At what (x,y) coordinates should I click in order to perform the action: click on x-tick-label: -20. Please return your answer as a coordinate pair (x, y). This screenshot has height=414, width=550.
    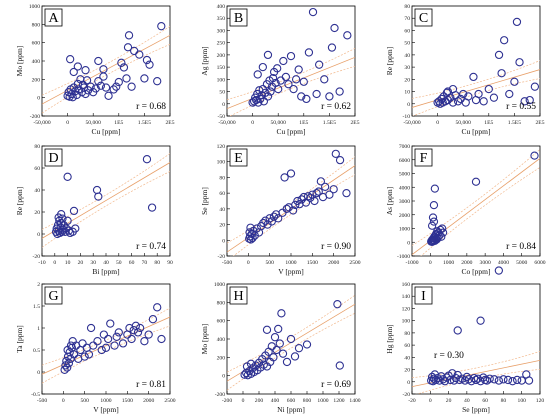
    Looking at the image, I should click on (412, 401).